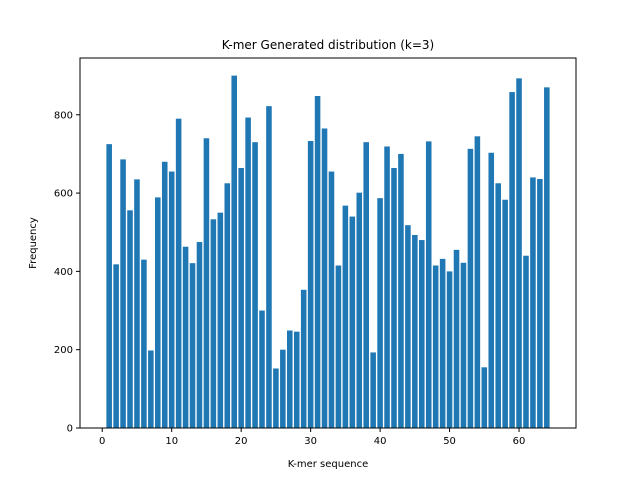 The image size is (640, 480). Describe the element at coordinates (70, 429) in the screenshot. I see `y-tick-label-0: 0` at that location.